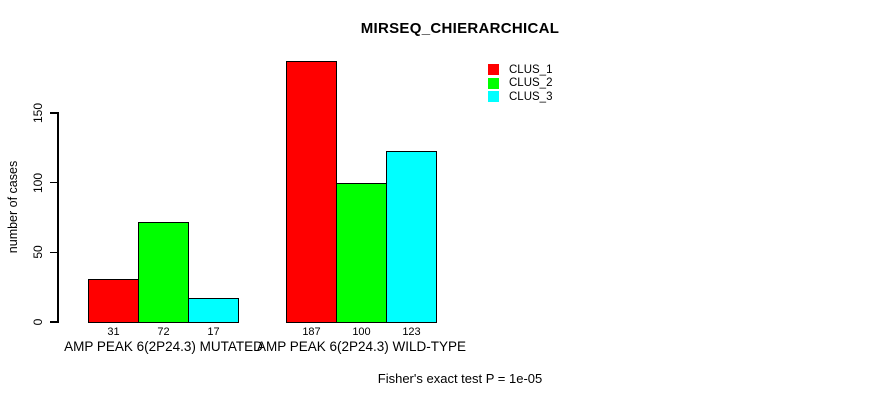 Image resolution: width=890 pixels, height=400 pixels. I want to click on bar-value-label: 31, so click(113, 332).